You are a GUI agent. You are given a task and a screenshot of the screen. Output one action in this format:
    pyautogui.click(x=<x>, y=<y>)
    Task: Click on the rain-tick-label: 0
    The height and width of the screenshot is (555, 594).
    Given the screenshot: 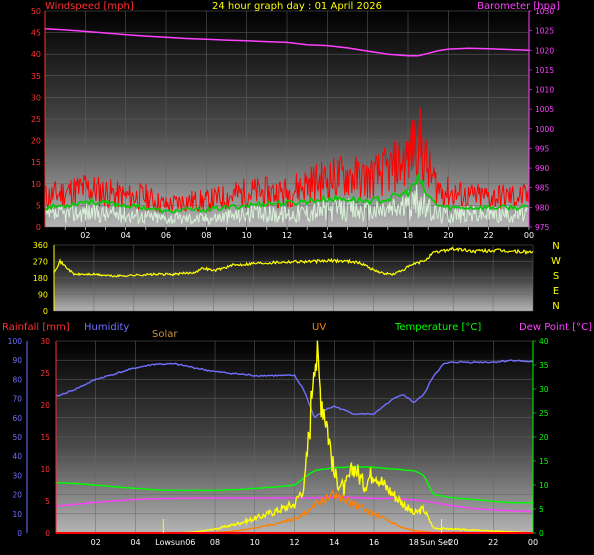 What is the action you would take?
    pyautogui.click(x=47, y=533)
    